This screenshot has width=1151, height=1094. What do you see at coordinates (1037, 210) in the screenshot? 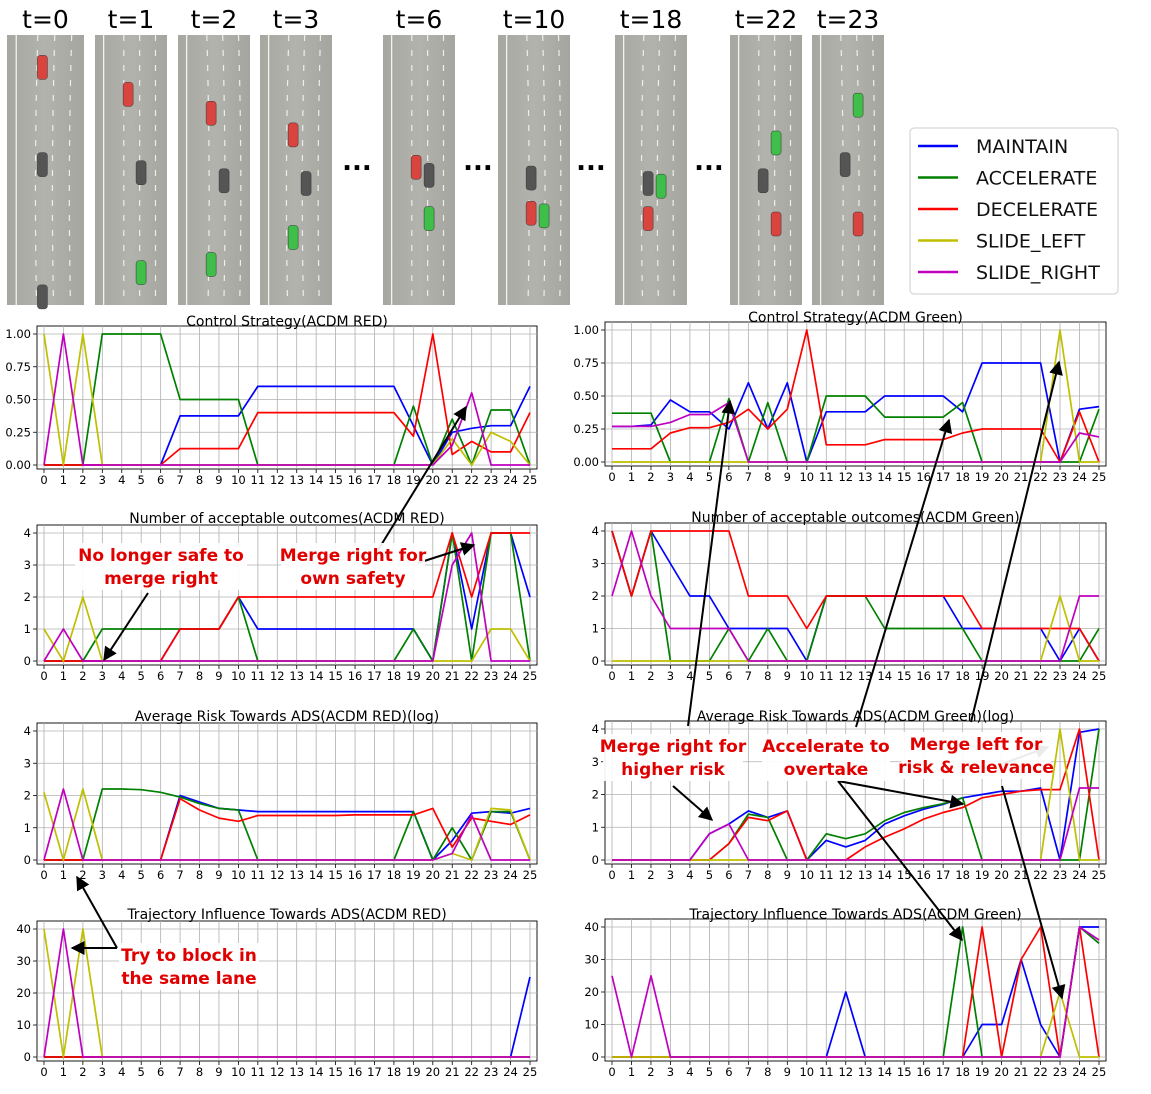
I see `legend-label: DECELERATE` at bounding box center [1037, 210].